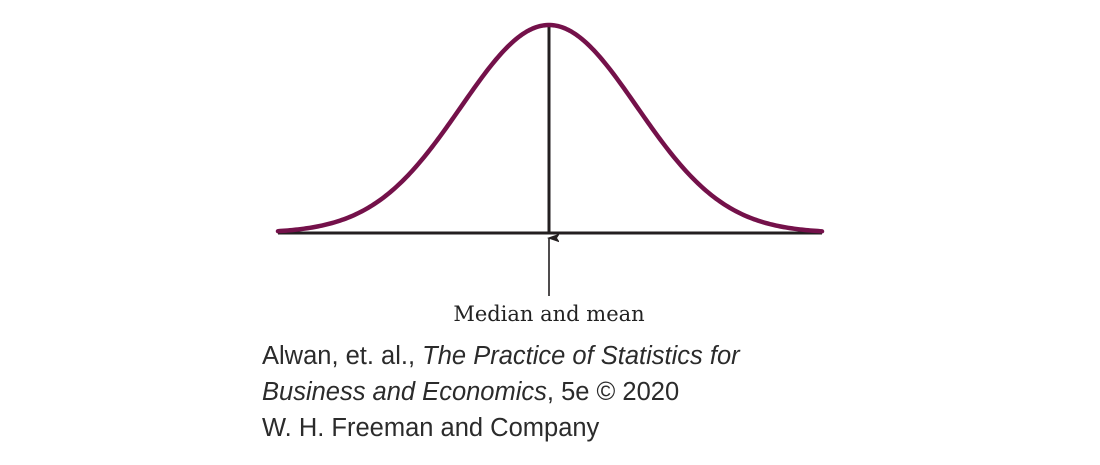 This screenshot has width=1100, height=465. I want to click on median-mean-label: Median and mean, so click(548, 314).